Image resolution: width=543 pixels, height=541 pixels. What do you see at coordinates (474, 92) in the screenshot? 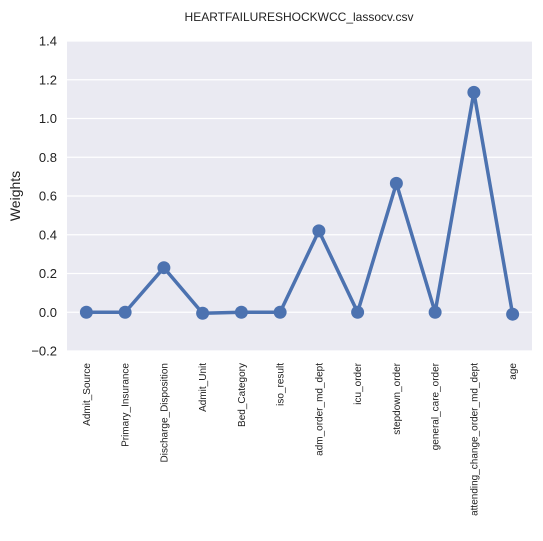
I see `data-point-attending-change-order-md-dept` at bounding box center [474, 92].